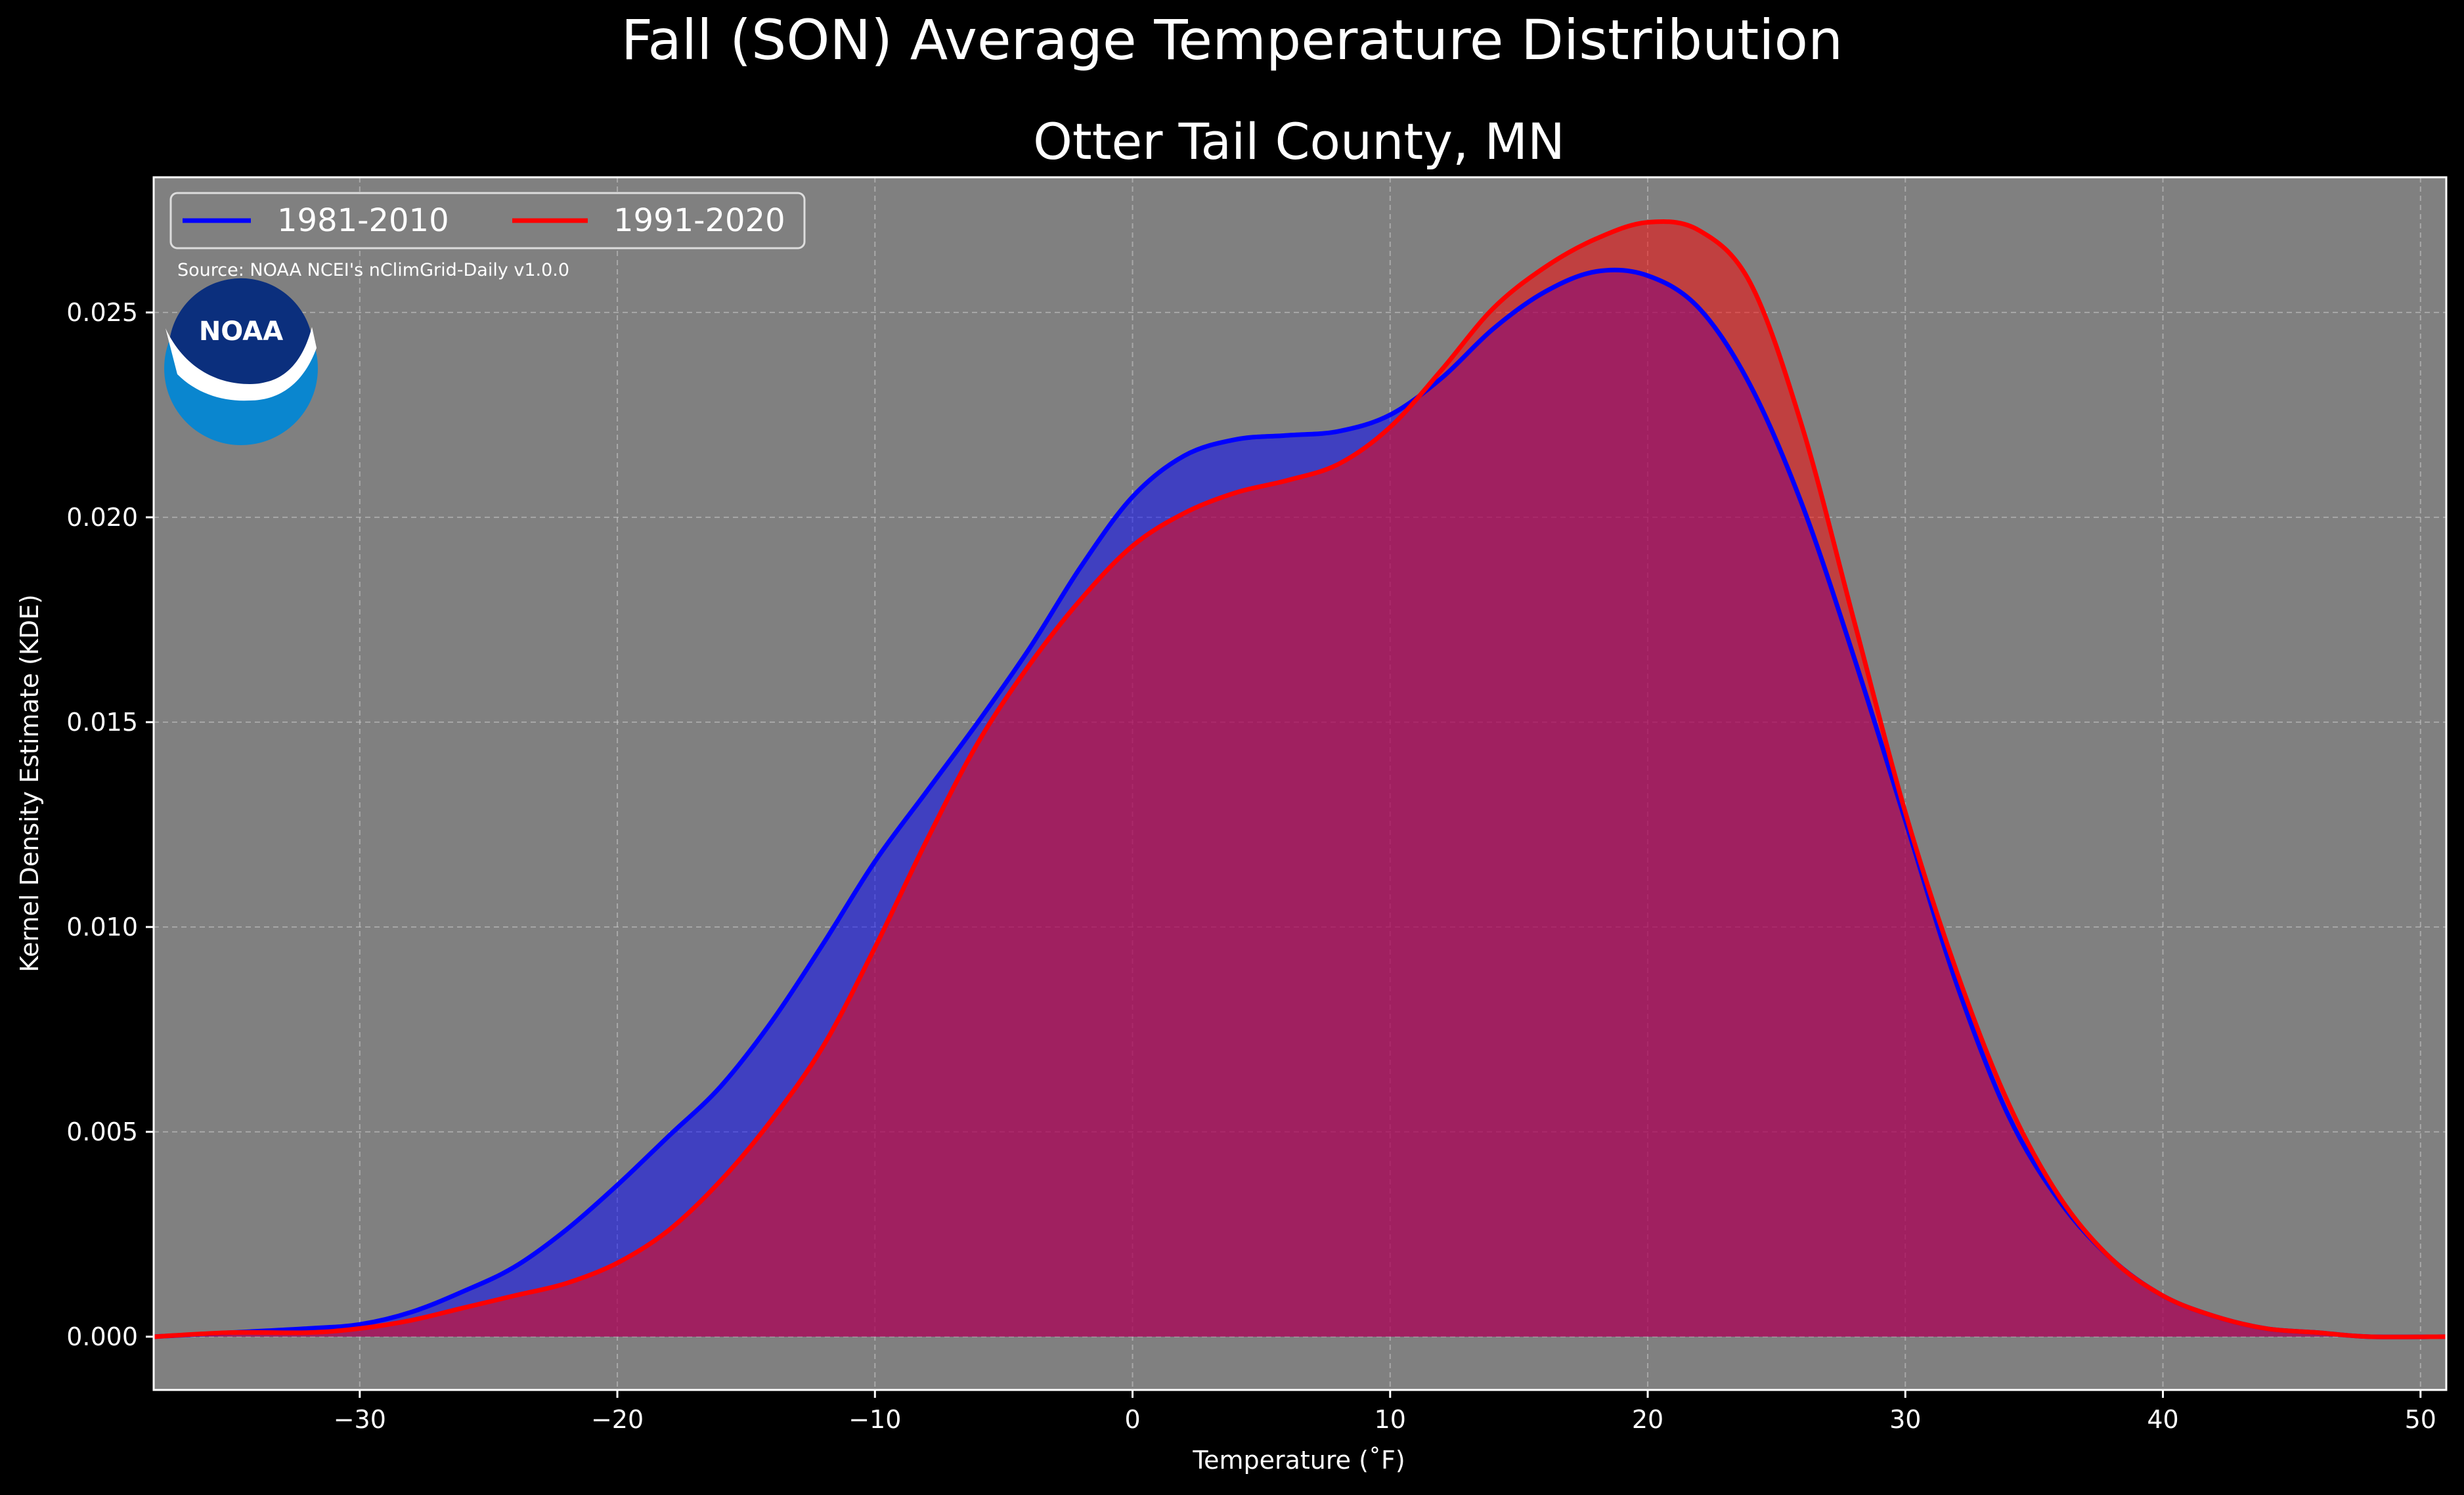  Describe the element at coordinates (1298, 1460) in the screenshot. I see `x-axis-label: Temperature (˚F)` at that location.